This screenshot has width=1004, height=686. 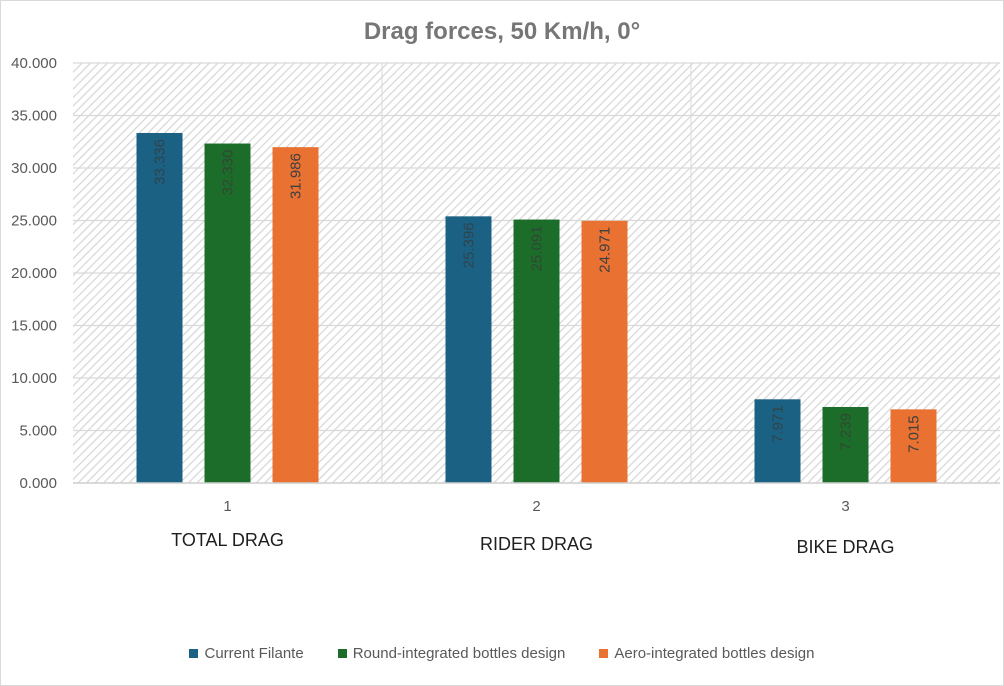 I want to click on y-tick-label: 30.000, so click(x=34, y=168).